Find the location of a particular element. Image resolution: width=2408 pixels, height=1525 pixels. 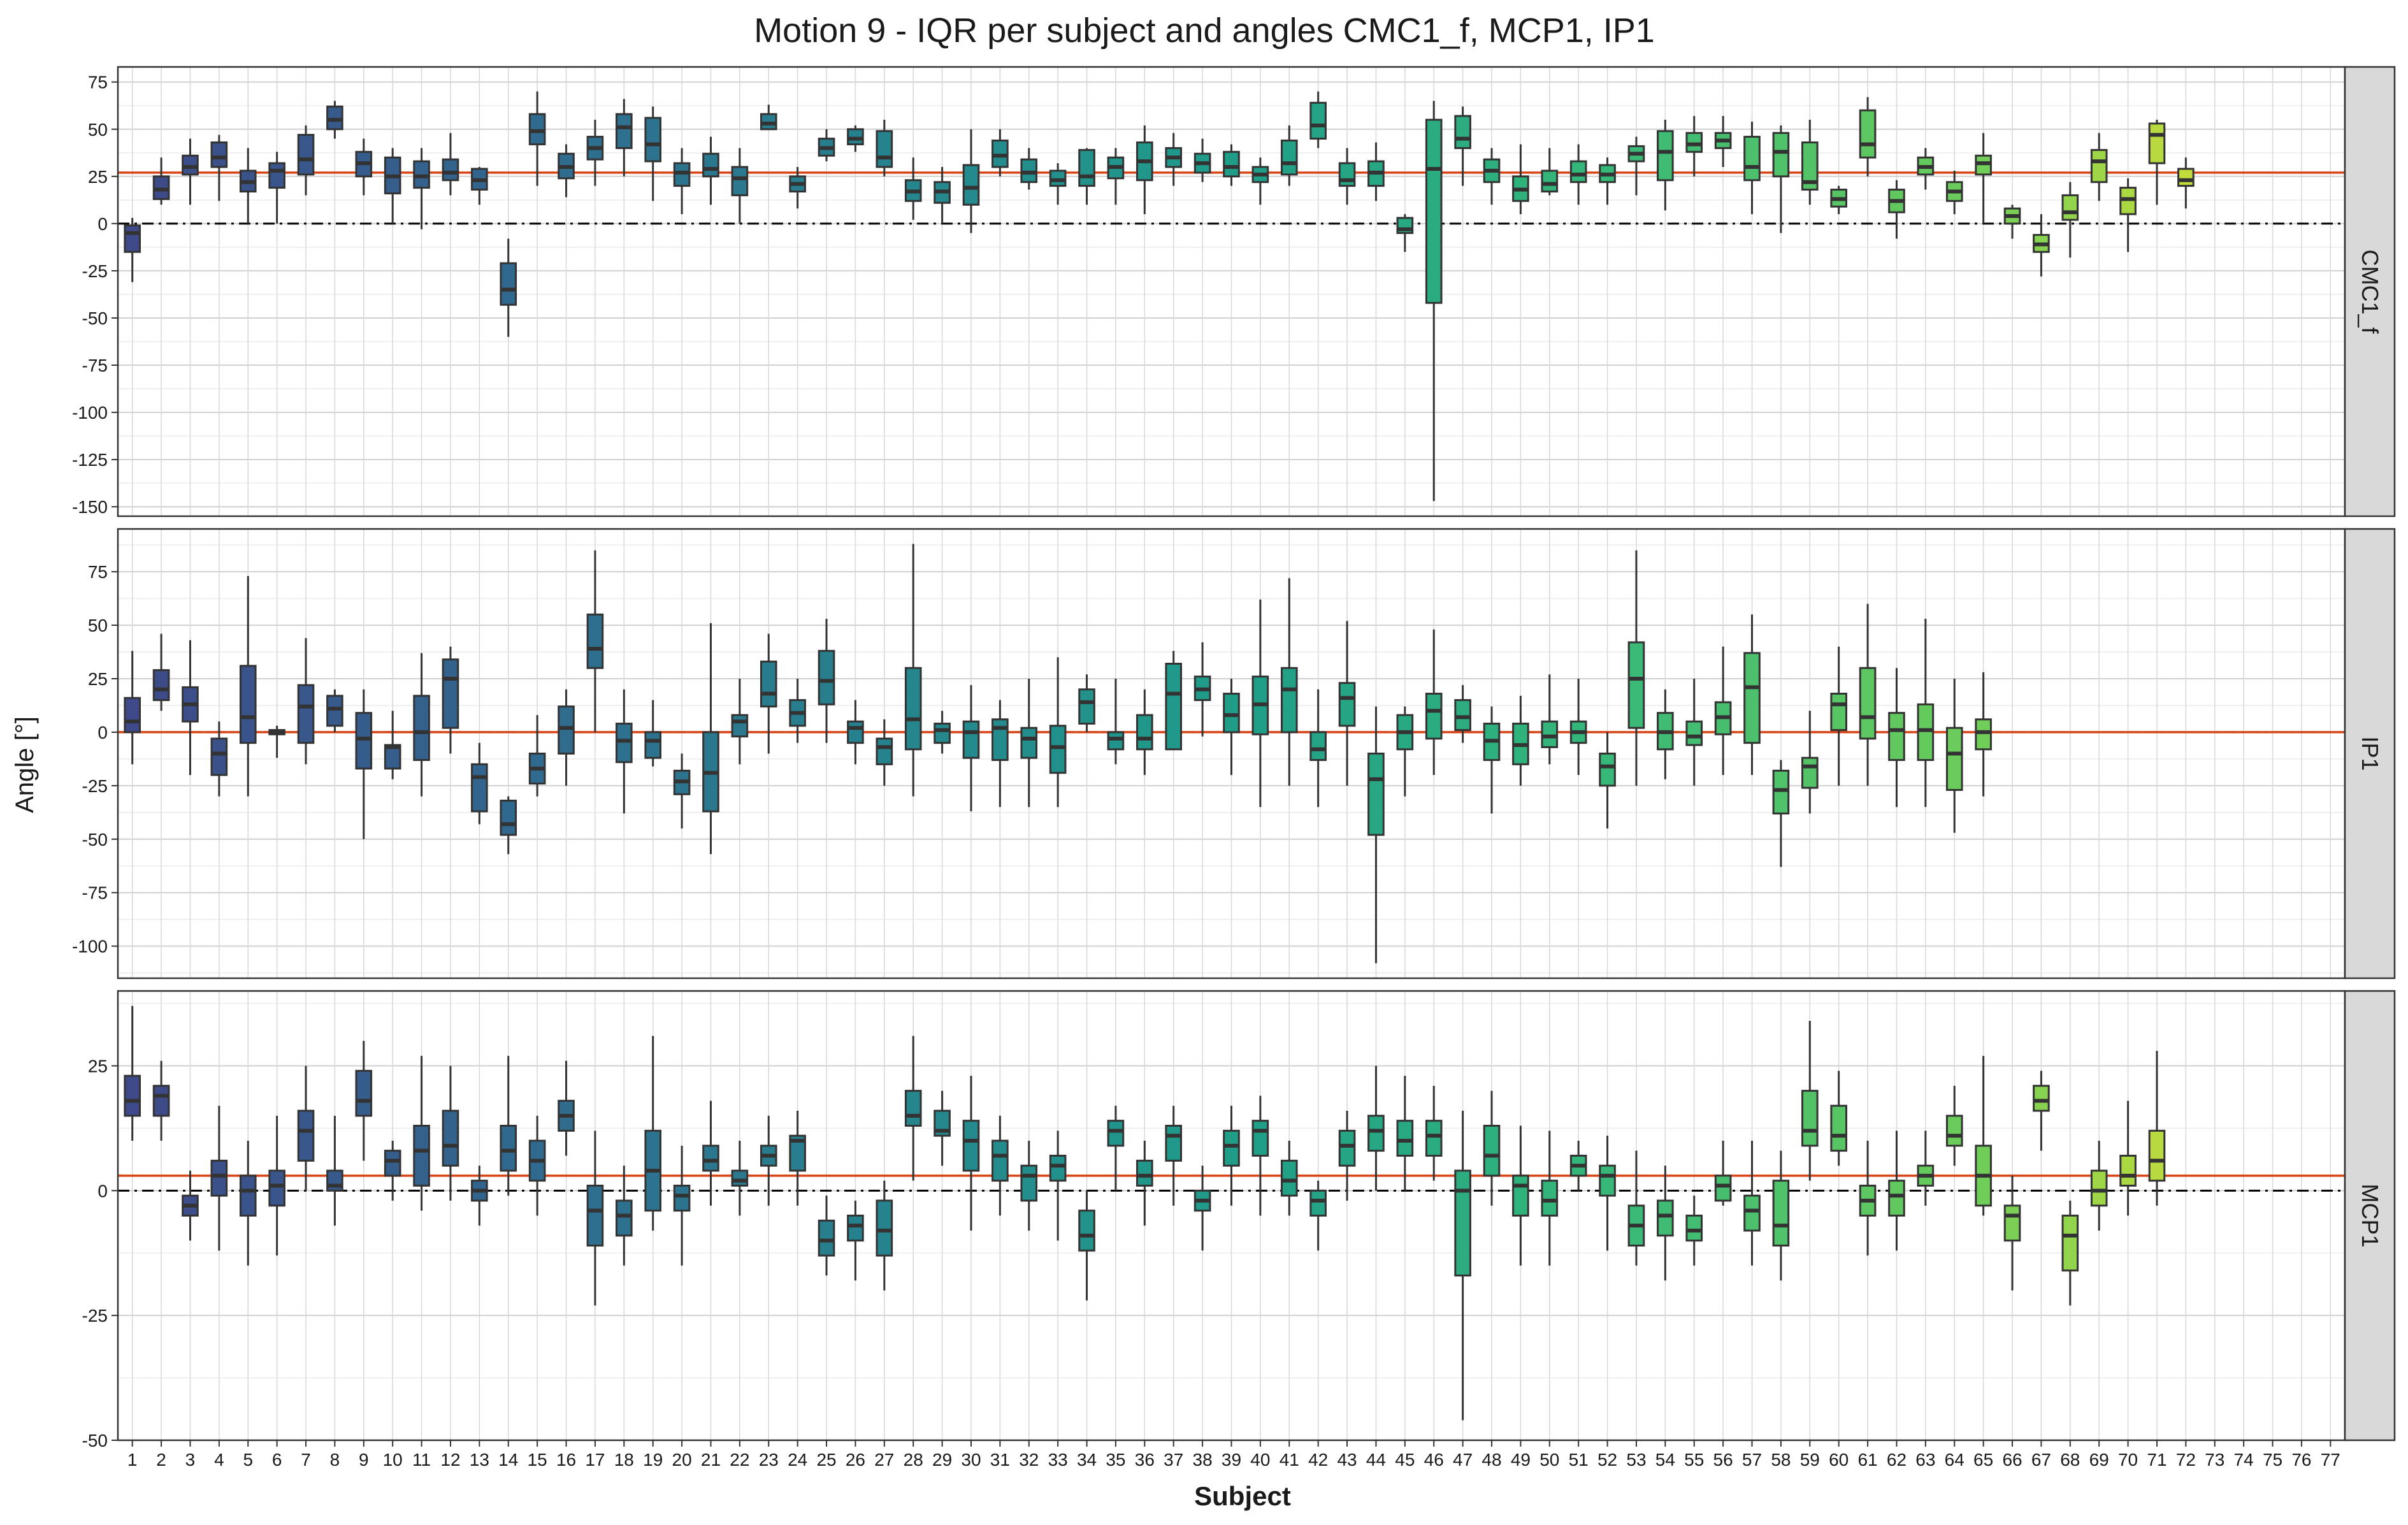

x-tick-label: 27 is located at coordinates (884, 1460).